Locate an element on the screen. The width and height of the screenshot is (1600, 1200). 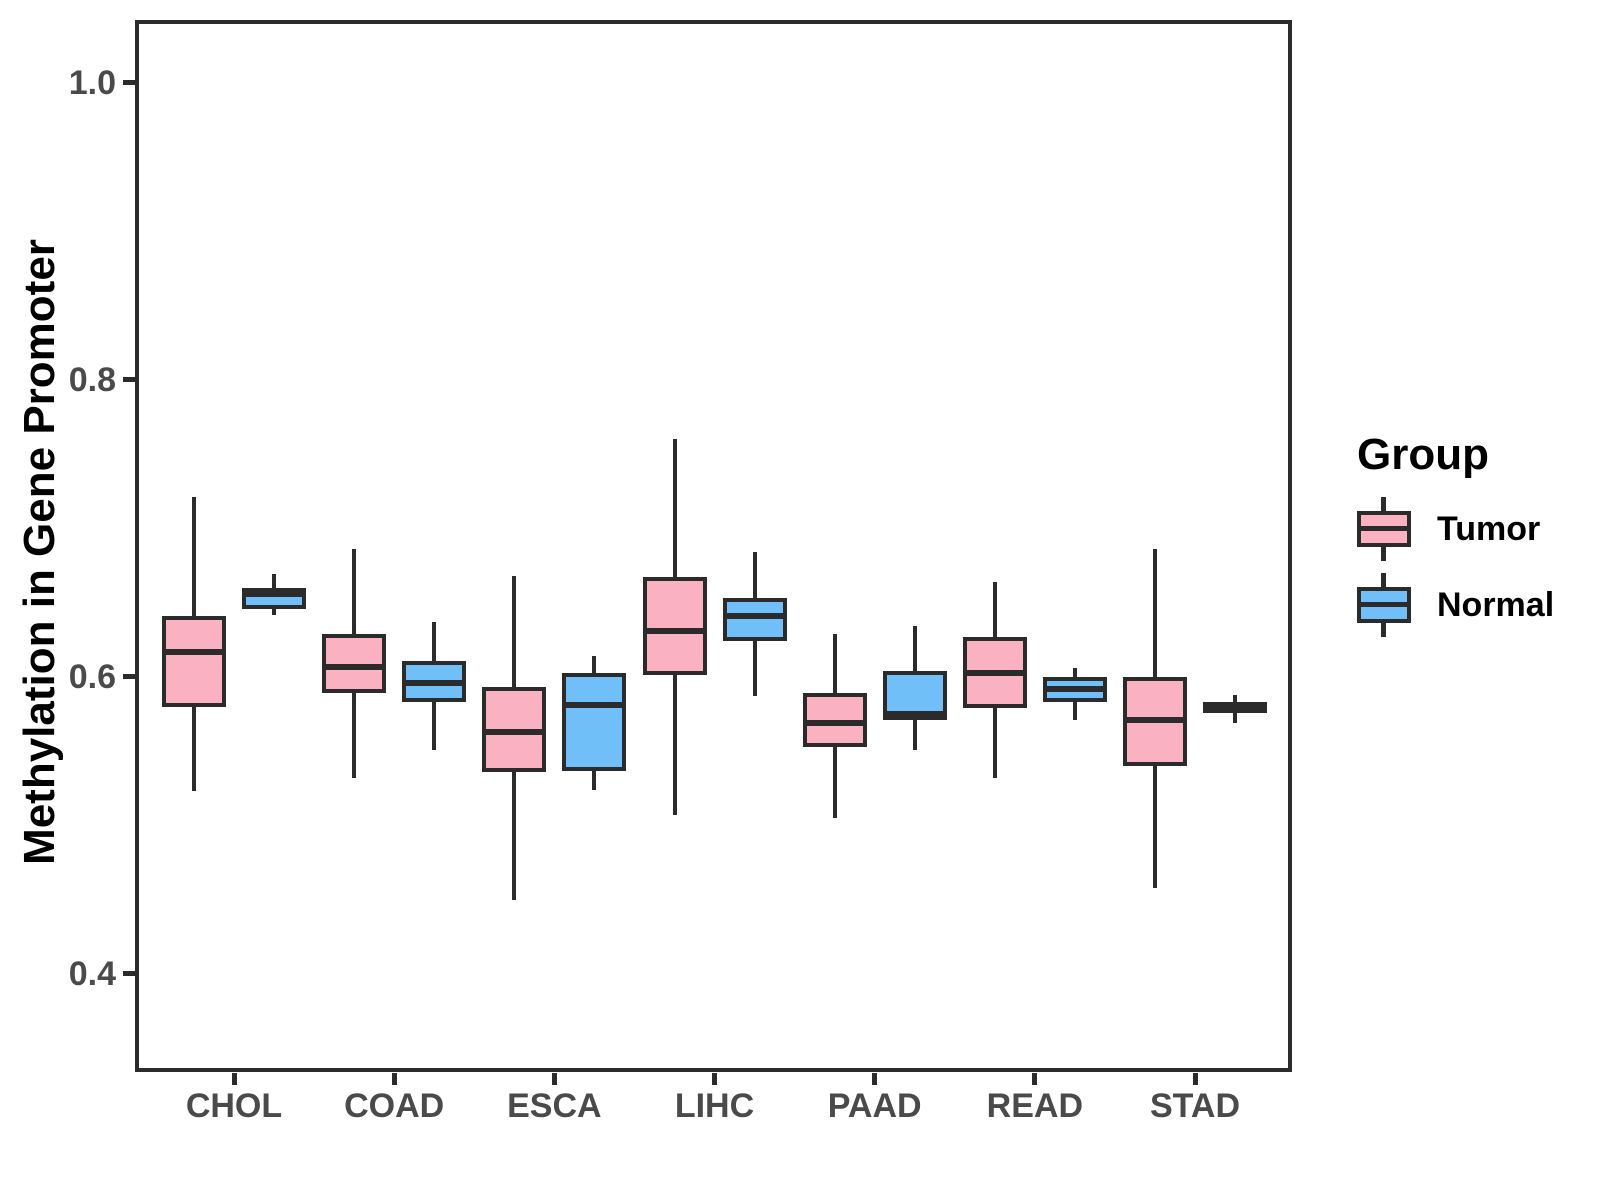
box-tumor-chol is located at coordinates (194, 661).